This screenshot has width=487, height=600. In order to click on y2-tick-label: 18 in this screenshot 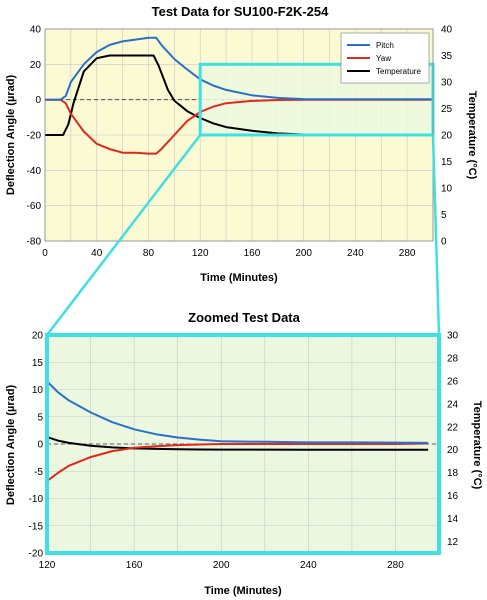, I will do `click(453, 473)`.